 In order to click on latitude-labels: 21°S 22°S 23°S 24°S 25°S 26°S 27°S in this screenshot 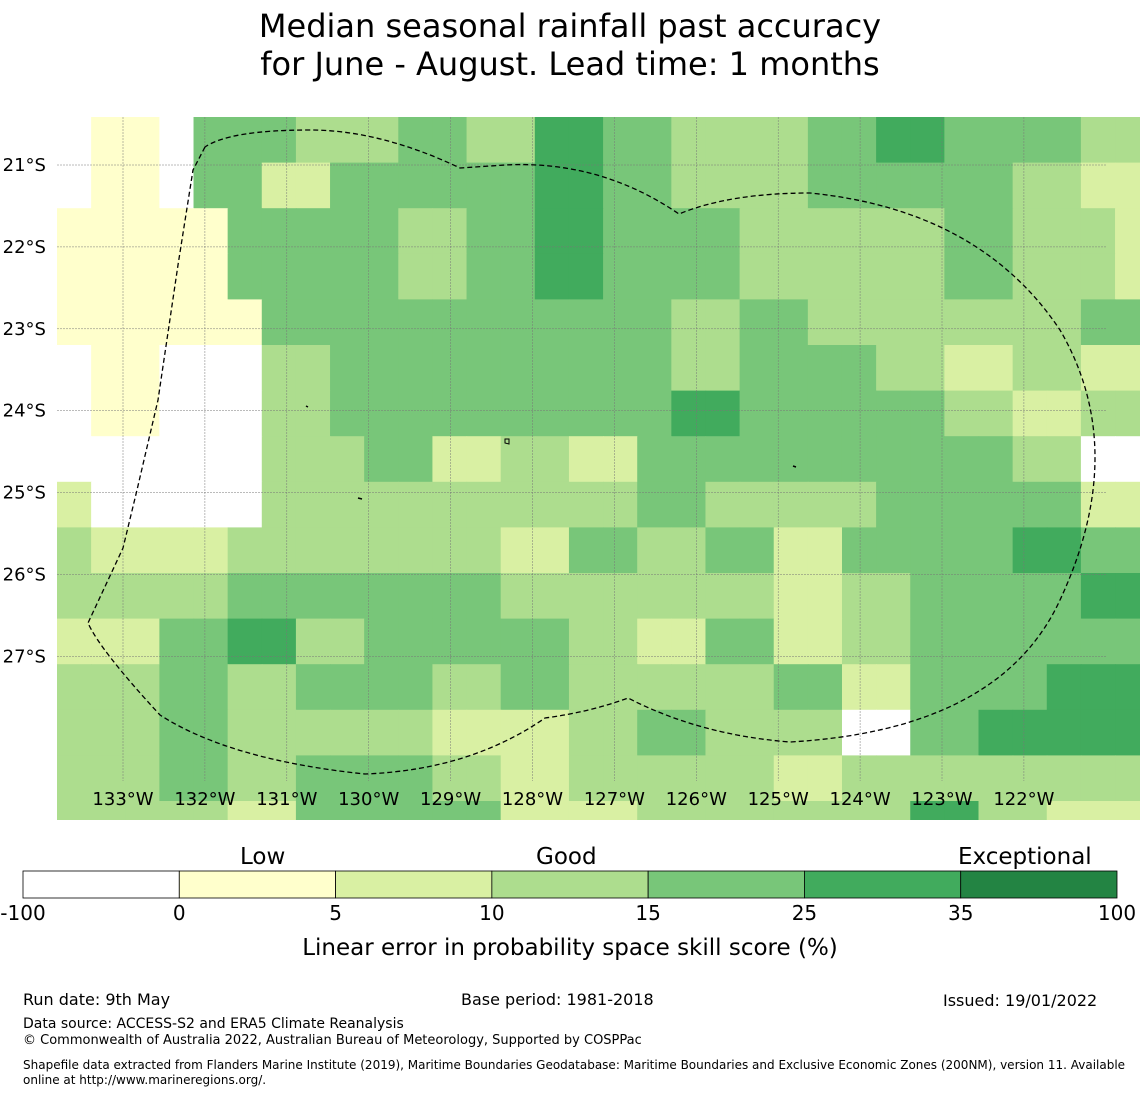, I will do `click(24, 411)`.